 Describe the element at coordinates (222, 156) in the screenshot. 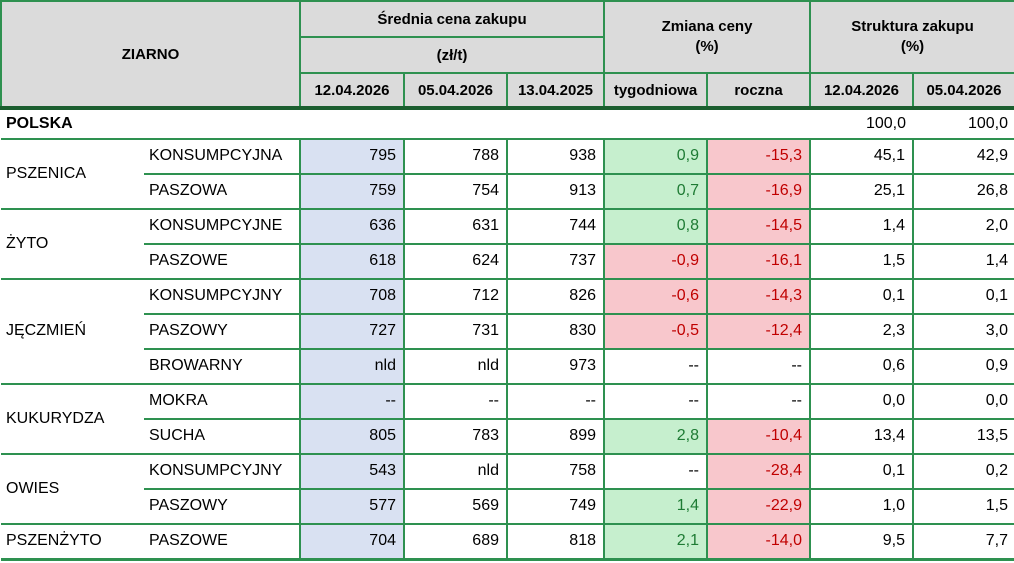

I see `grain-type-label: KONSUMPCYJNA` at that location.